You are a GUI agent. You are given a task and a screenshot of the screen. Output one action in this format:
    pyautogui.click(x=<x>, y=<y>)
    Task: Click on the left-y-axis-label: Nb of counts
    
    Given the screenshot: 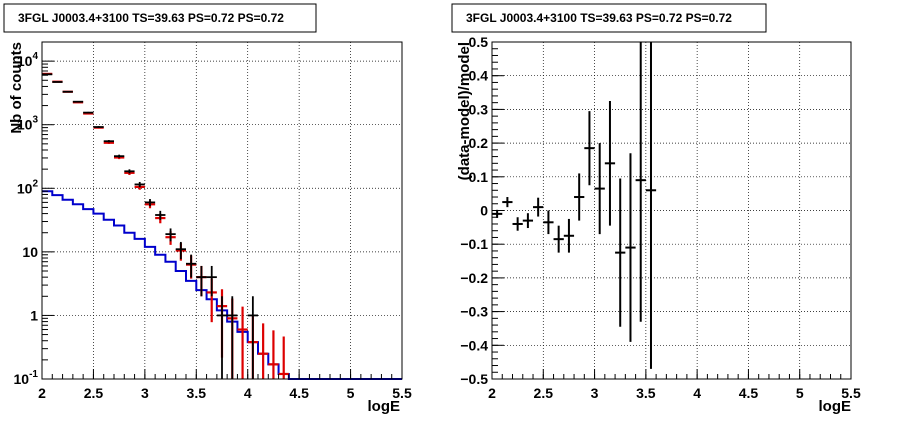 What is the action you would take?
    pyautogui.click(x=16, y=88)
    